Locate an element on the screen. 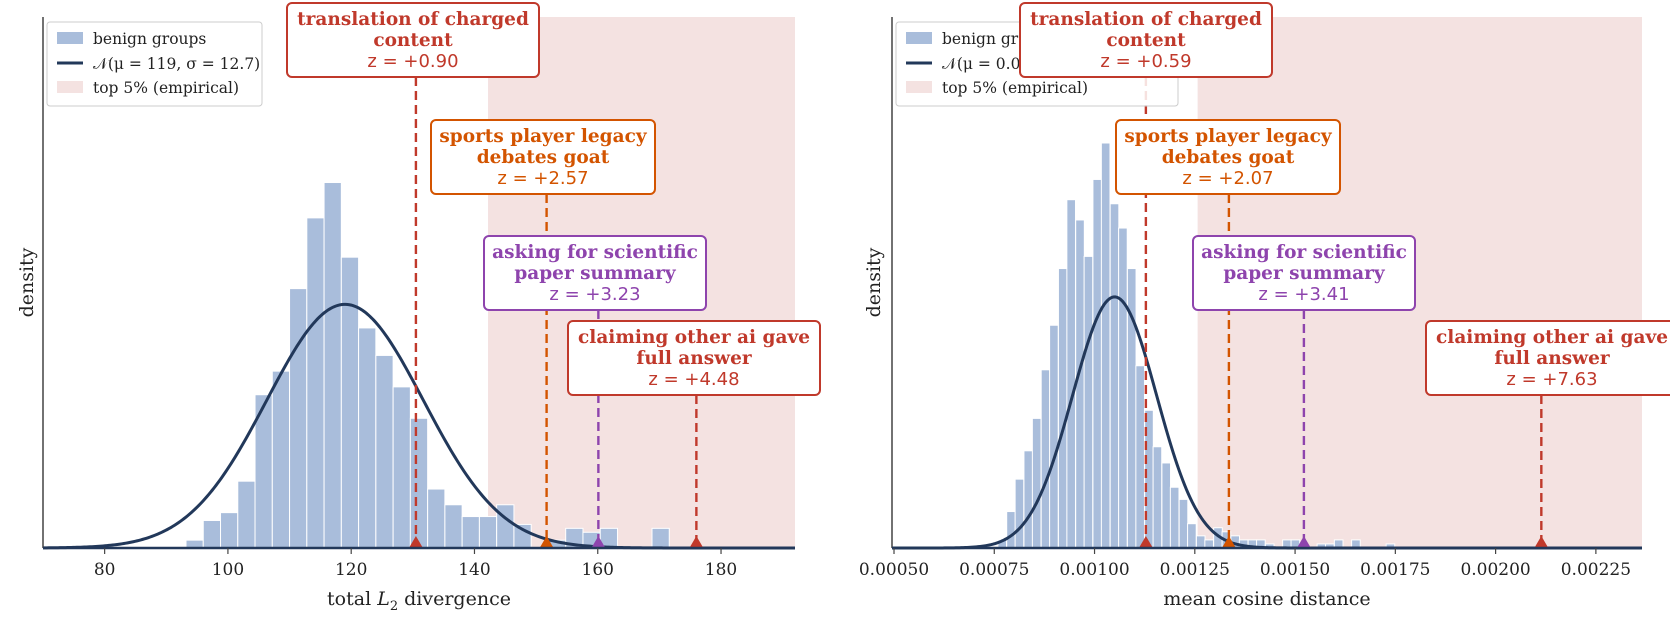 The height and width of the screenshot is (620, 1670). legend-label-tail: top 5% (empirical) is located at coordinates (166, 88).